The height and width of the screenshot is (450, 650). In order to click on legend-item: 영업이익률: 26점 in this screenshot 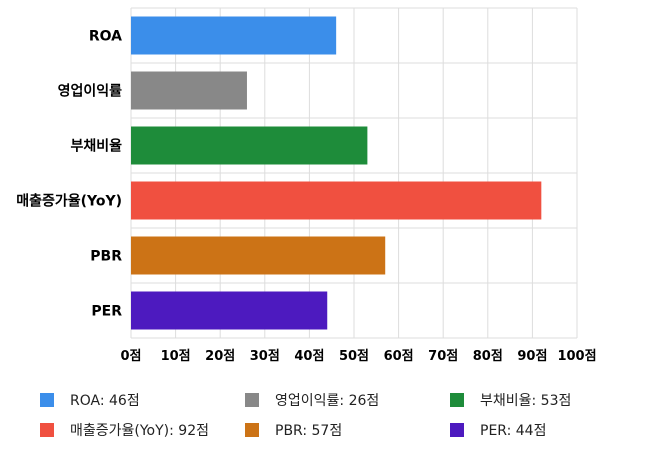, I will do `click(312, 400)`.